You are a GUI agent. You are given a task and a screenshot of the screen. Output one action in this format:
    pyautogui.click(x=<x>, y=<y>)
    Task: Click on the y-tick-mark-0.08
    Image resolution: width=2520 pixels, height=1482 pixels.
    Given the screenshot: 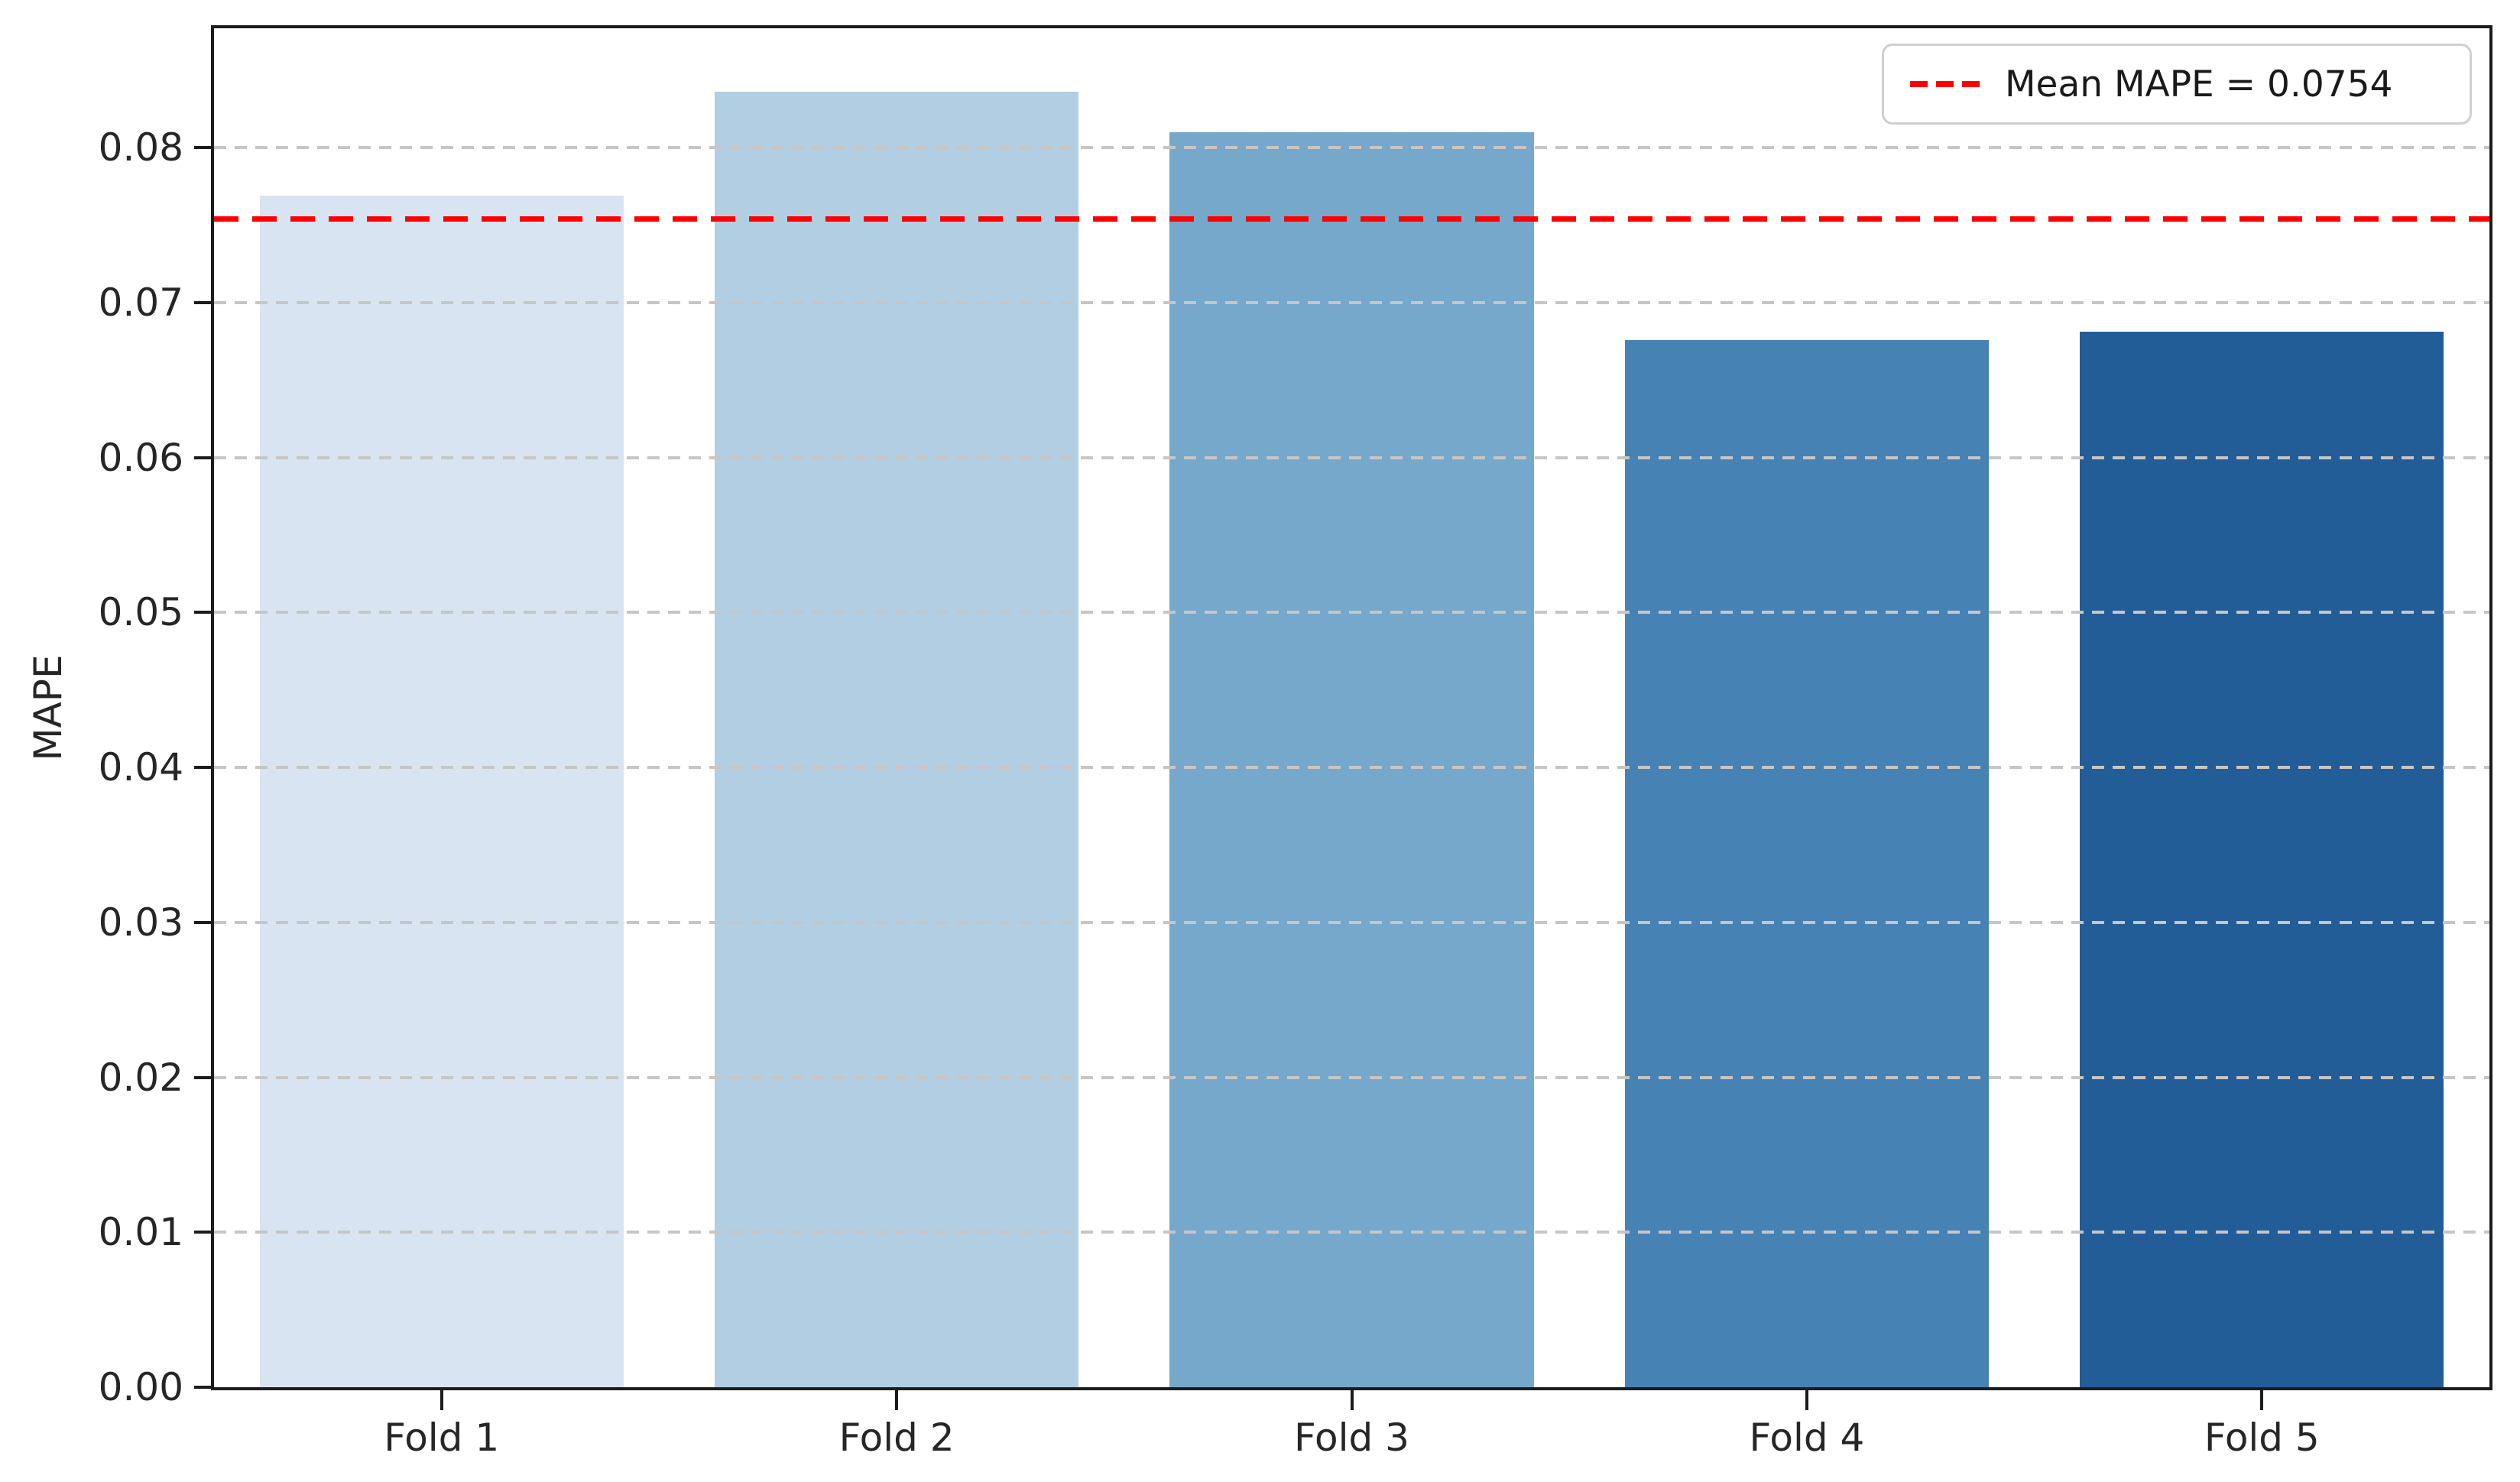 What is the action you would take?
    pyautogui.click(x=203, y=148)
    